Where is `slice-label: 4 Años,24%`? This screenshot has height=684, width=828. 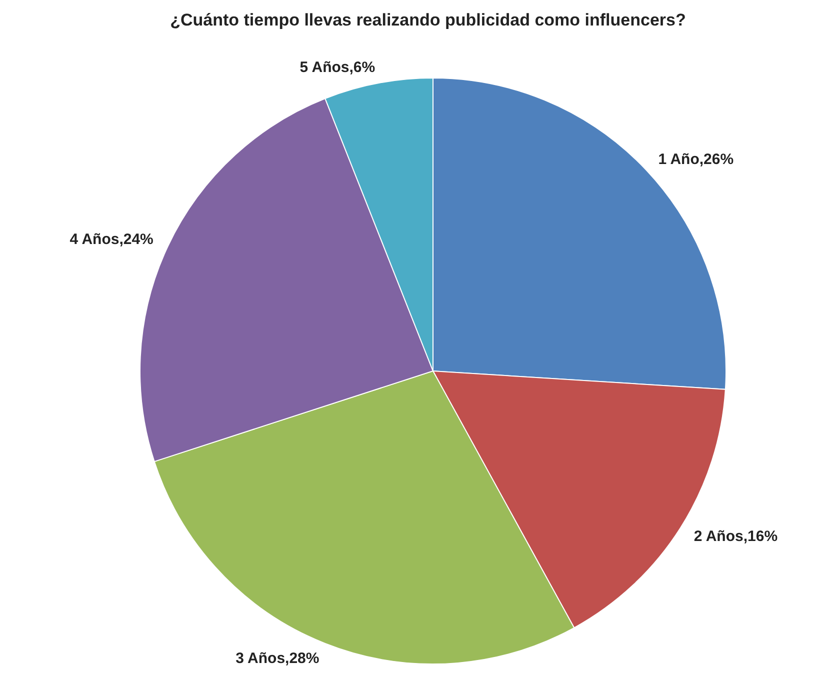
slice-label: 4 Años,24% is located at coordinates (112, 239).